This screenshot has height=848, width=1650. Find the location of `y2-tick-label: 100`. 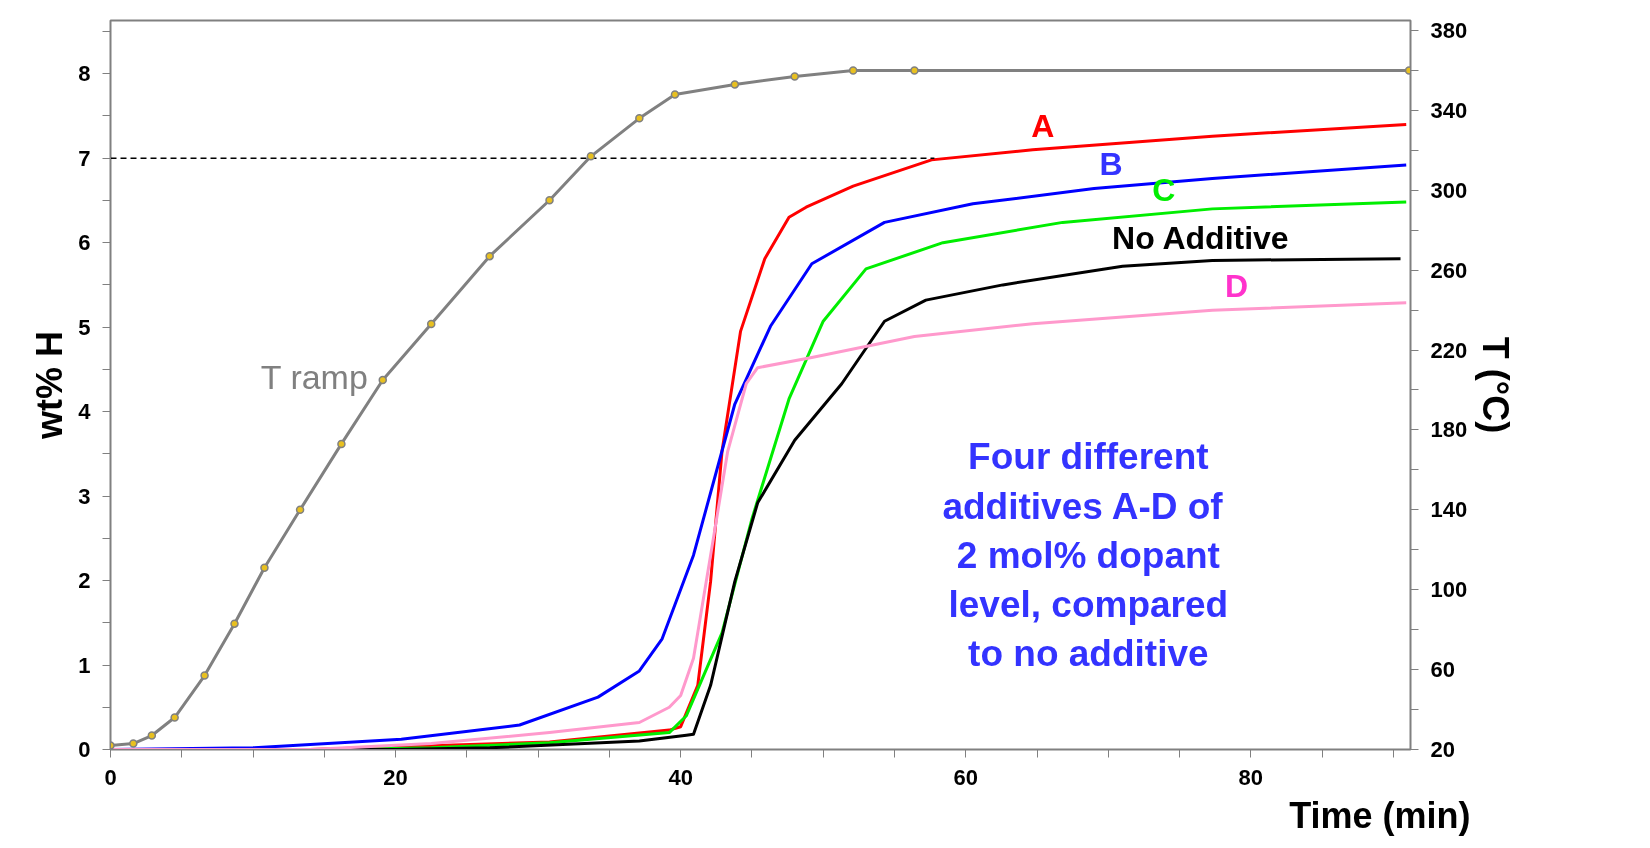

y2-tick-label: 100 is located at coordinates (1449, 590).